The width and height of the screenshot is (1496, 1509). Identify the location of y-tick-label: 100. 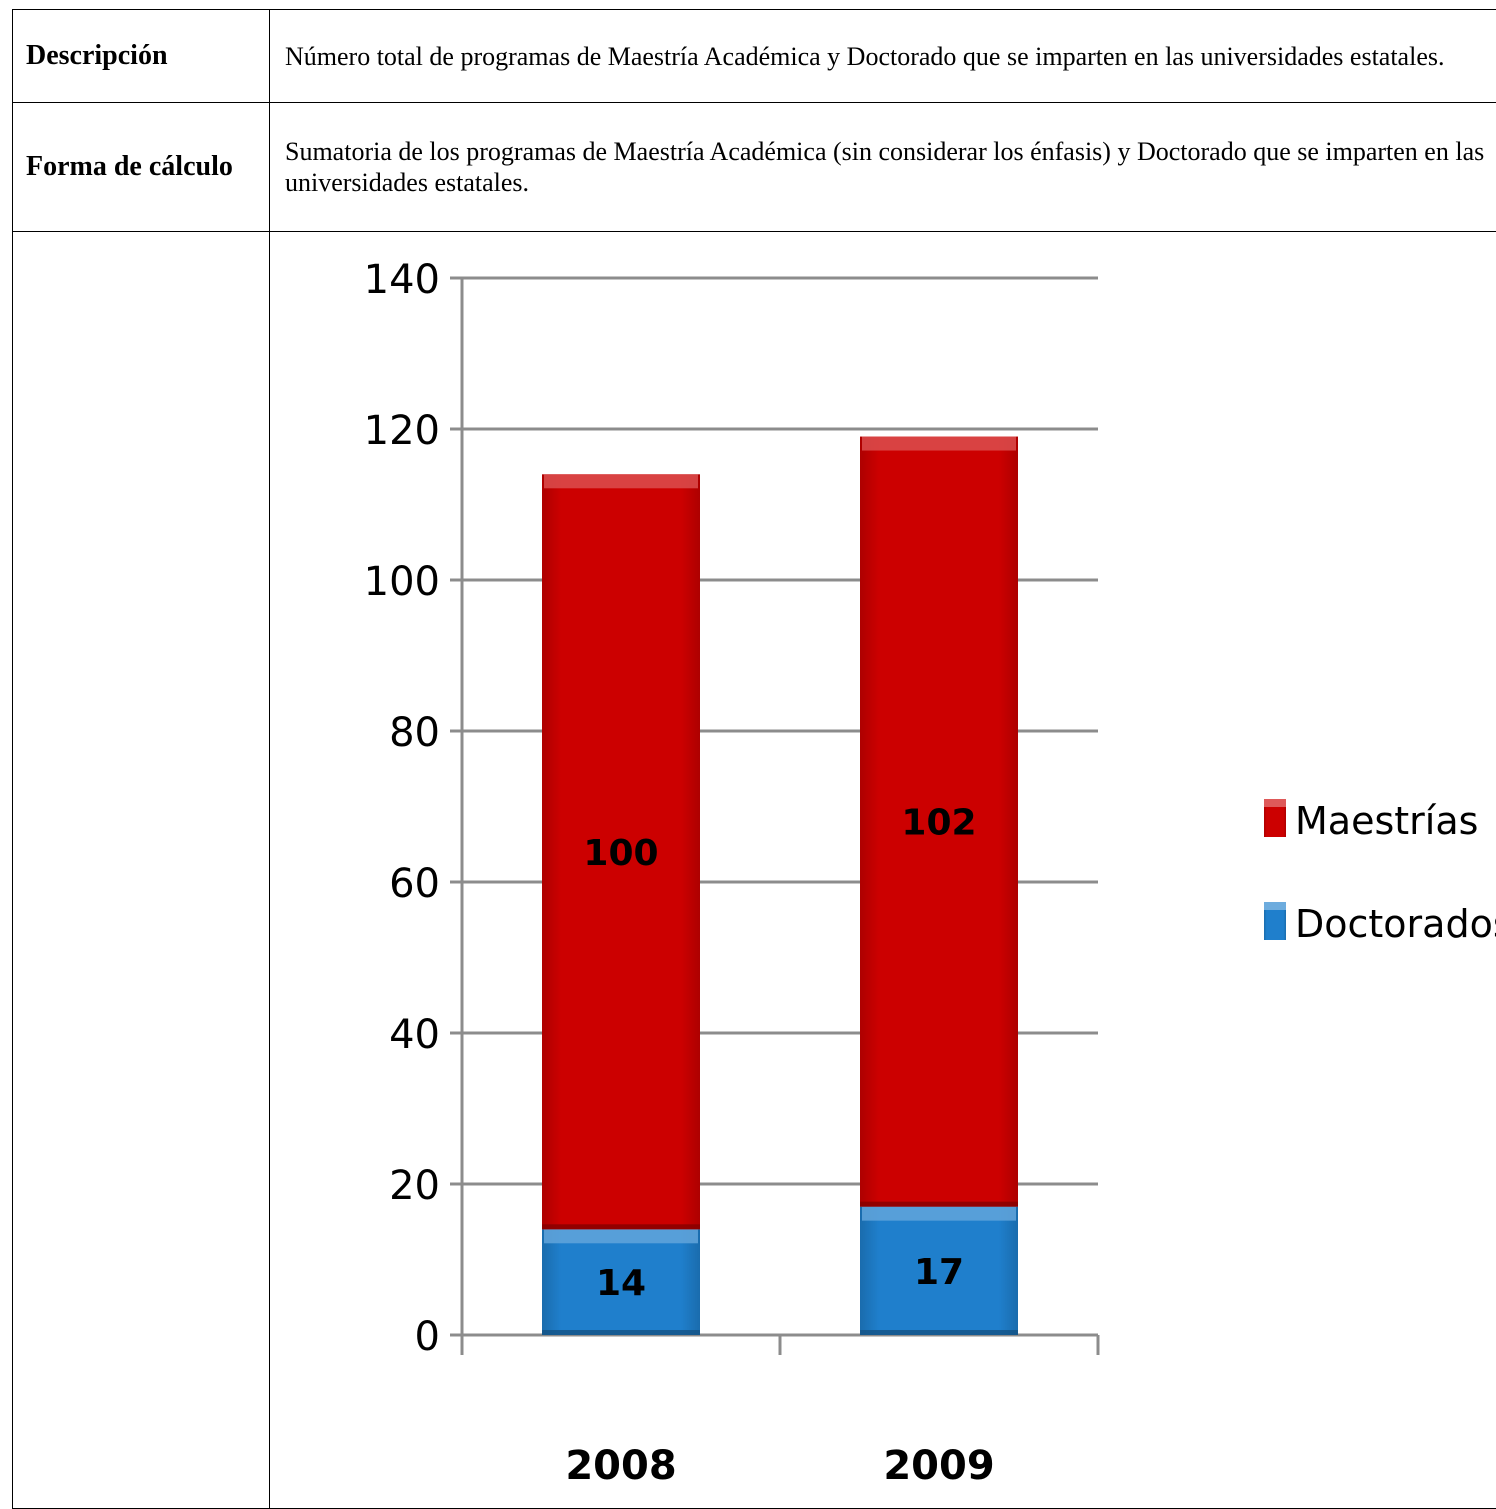
(402, 582).